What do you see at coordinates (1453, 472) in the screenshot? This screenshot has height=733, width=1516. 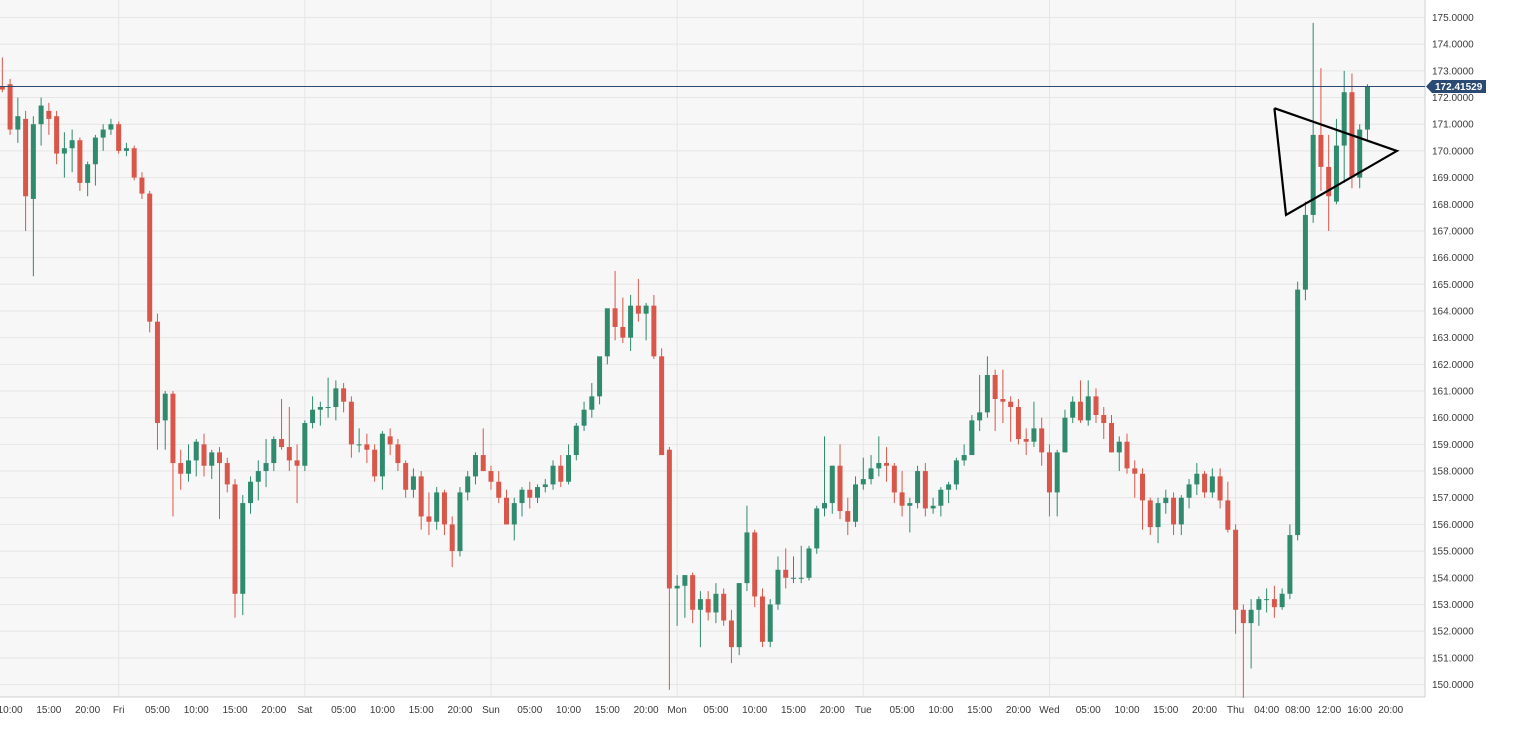 I see `y-tick-label: 158.0000` at bounding box center [1453, 472].